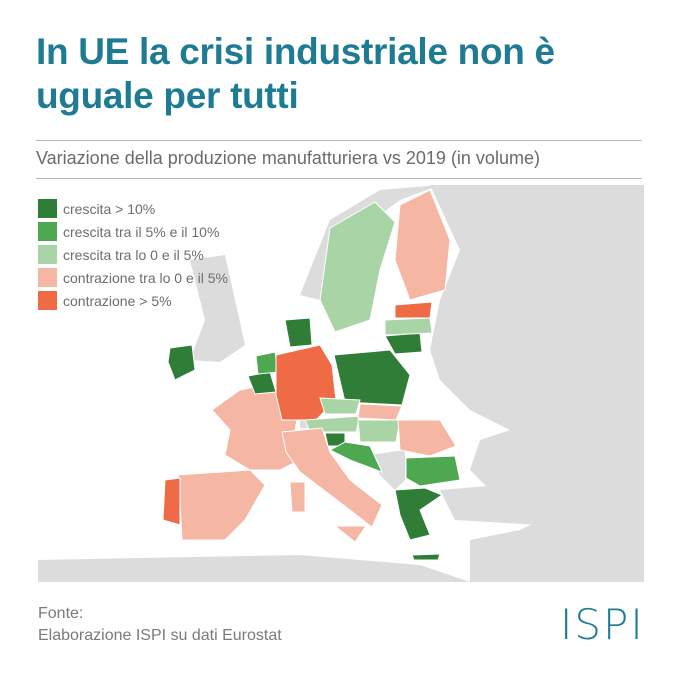 The height and width of the screenshot is (682, 682). What do you see at coordinates (427, 438) in the screenshot?
I see `country-romania` at bounding box center [427, 438].